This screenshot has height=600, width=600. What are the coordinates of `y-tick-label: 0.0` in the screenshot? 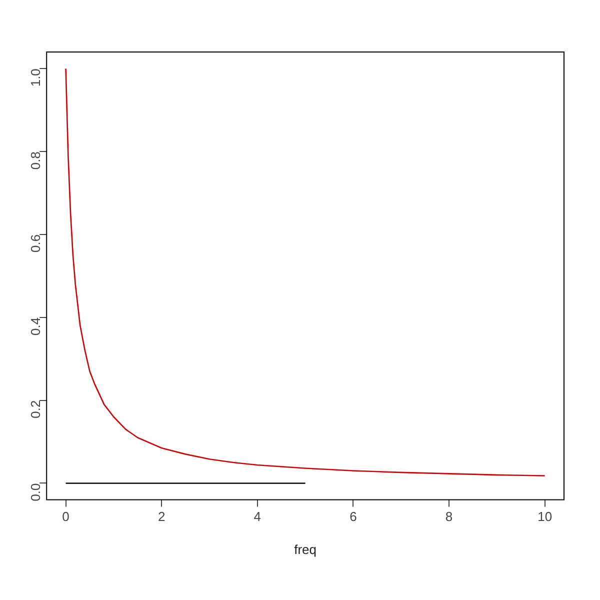 It's located at (36, 492).